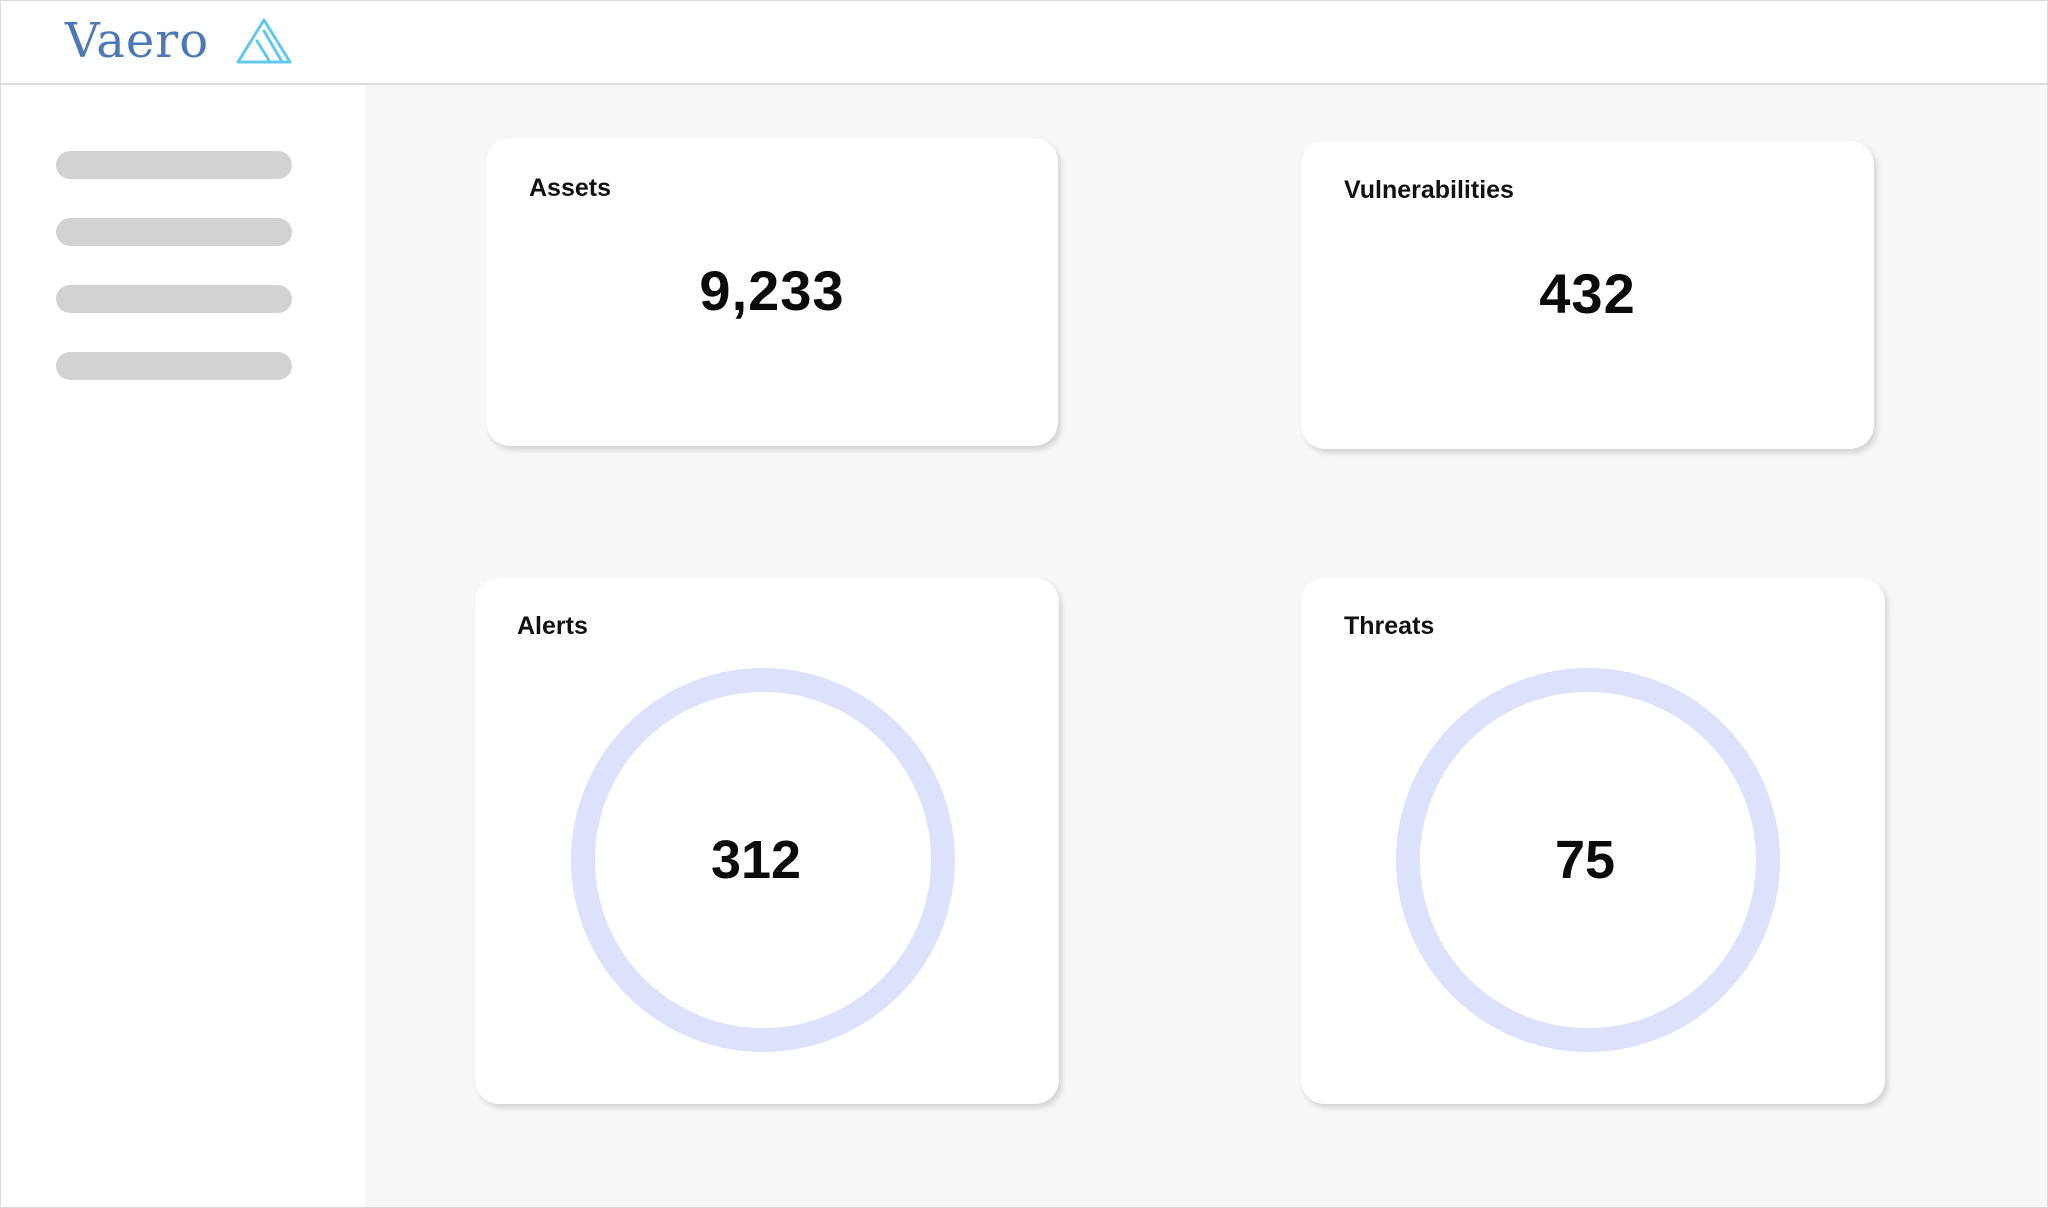 The image size is (2048, 1208). Describe the element at coordinates (1389, 626) in the screenshot. I see `threats-card-title: Threats` at that location.